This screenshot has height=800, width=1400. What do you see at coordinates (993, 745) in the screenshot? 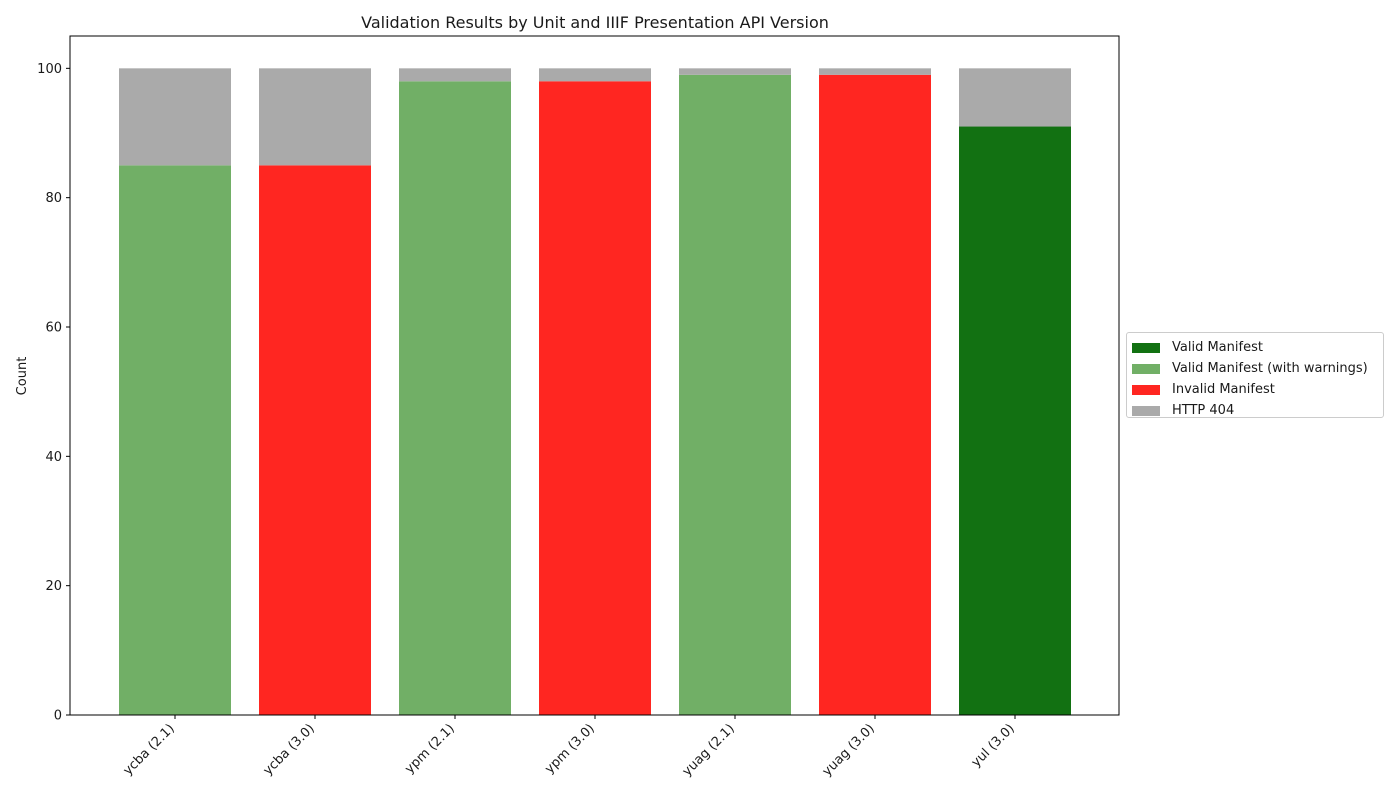
I see `x-tick-label: yul (3.0)` at bounding box center [993, 745].